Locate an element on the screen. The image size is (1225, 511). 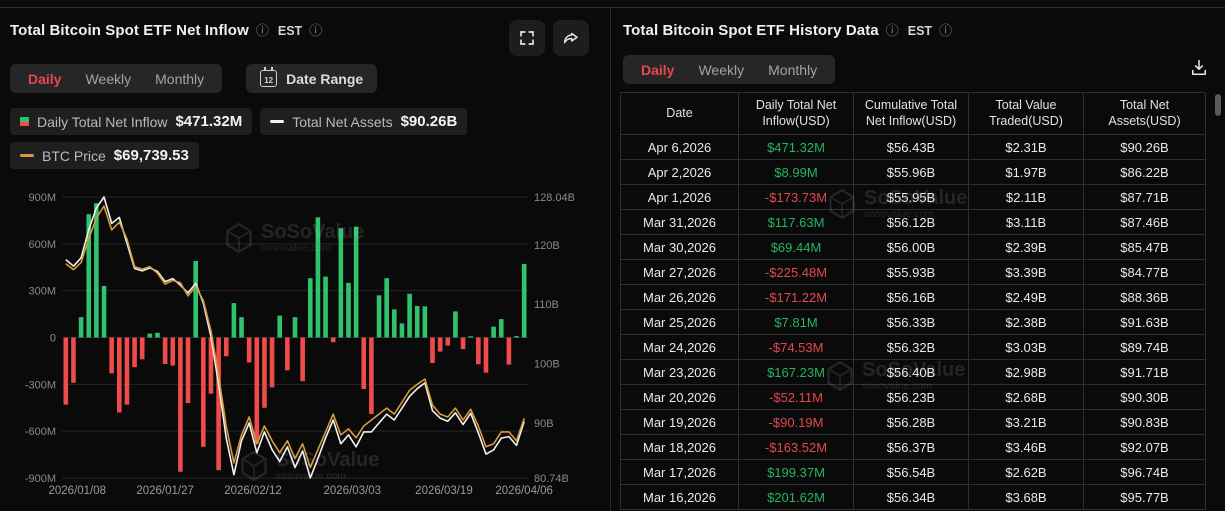
table-cell: $95.77B is located at coordinates (1145, 497).